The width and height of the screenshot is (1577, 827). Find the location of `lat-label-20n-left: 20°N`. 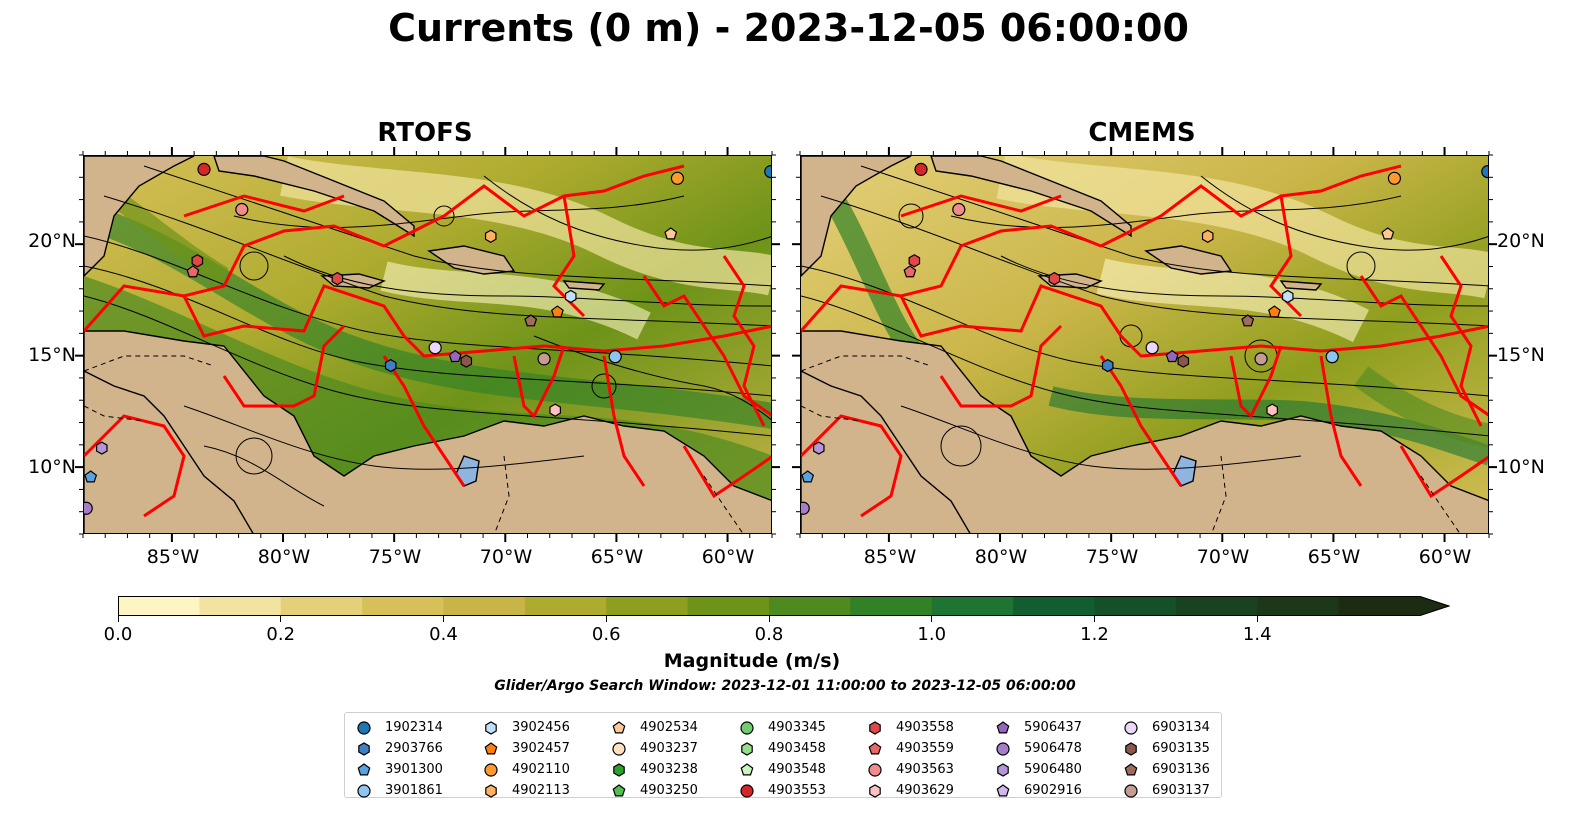

lat-label-20n-left: 20°N is located at coordinates (52, 241).